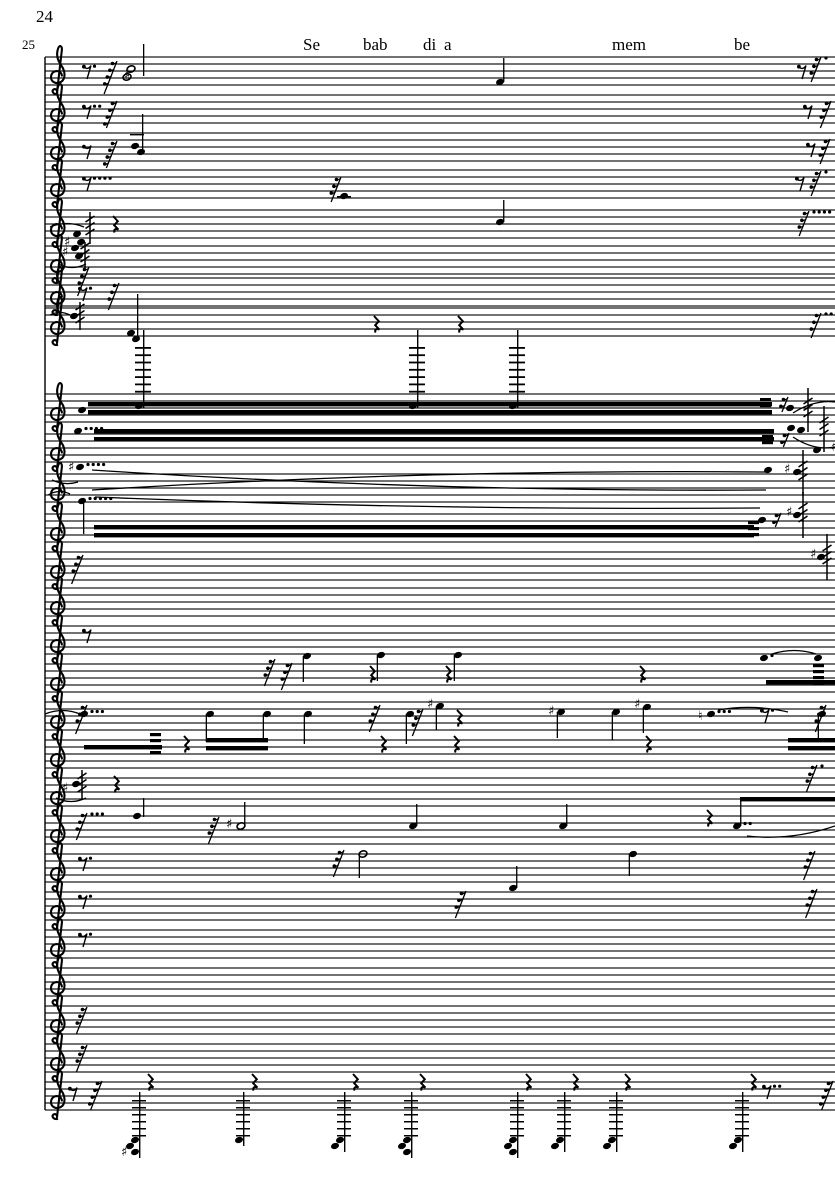 The width and height of the screenshot is (835, 1181). What do you see at coordinates (363, 864) in the screenshot?
I see `half-note` at bounding box center [363, 864].